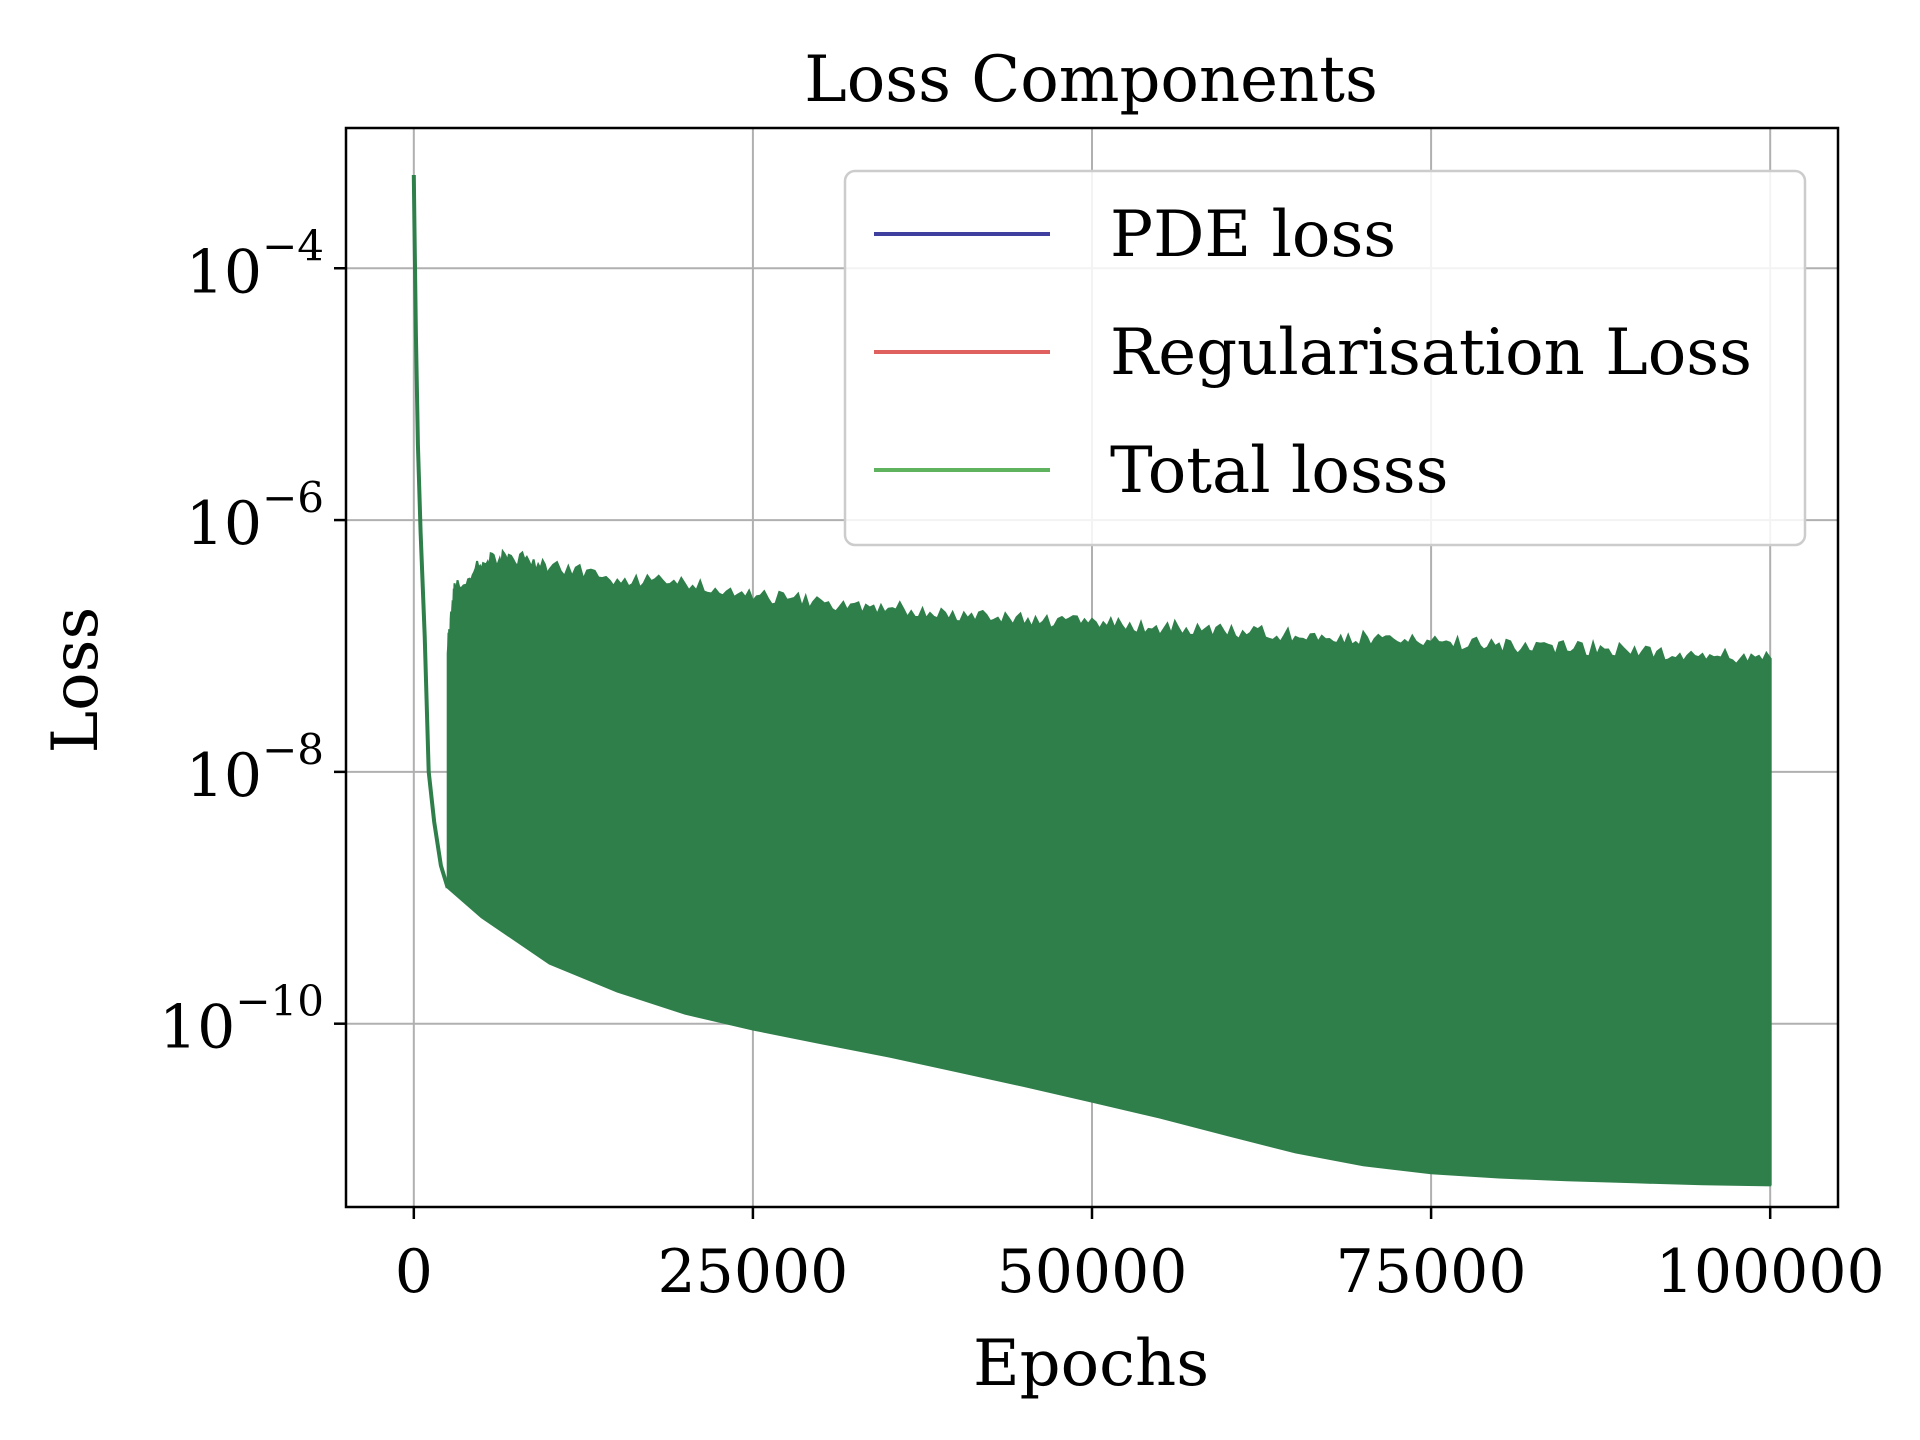 This screenshot has height=1440, width=1920. What do you see at coordinates (255, 264) in the screenshot?
I see `y-tick-label: 10⁻⁴` at bounding box center [255, 264].